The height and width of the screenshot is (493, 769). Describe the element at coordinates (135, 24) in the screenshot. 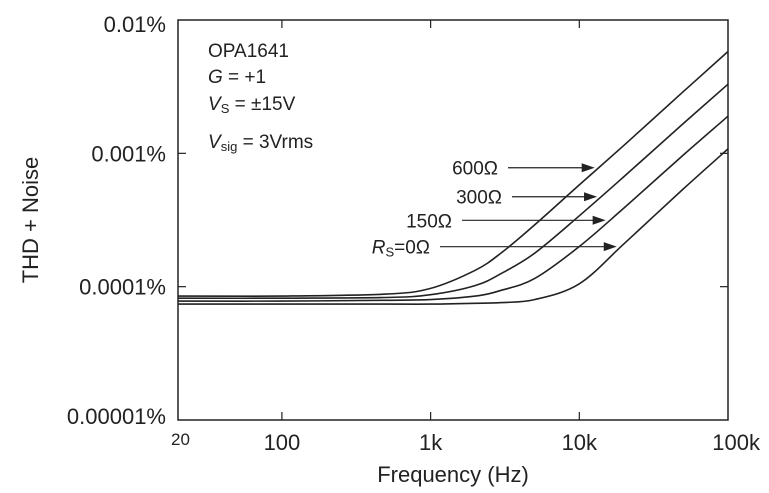

I see `y-tick-label: 0.01%` at that location.